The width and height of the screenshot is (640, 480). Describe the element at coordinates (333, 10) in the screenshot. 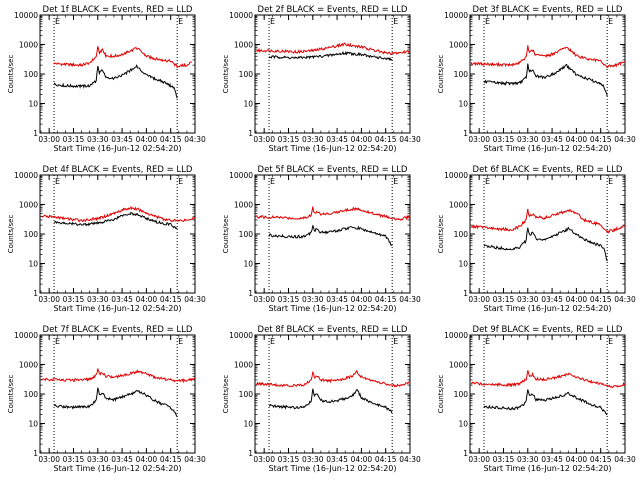

I see `panel-title: Det 2f BLACK = Events, RED = LLD` at that location.